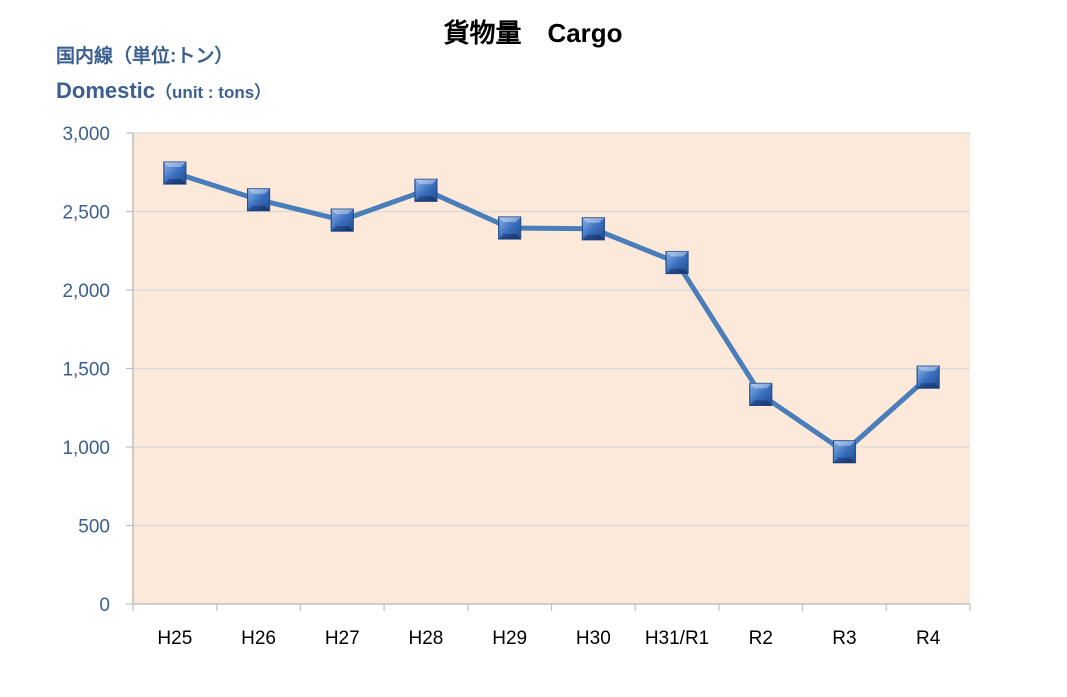 The height and width of the screenshot is (697, 1067). What do you see at coordinates (551, 626) in the screenshot?
I see `x-axis-ticks: H25 H26 H27 H28 H29 H30 H31/R1 R2 R3 R4` at bounding box center [551, 626].